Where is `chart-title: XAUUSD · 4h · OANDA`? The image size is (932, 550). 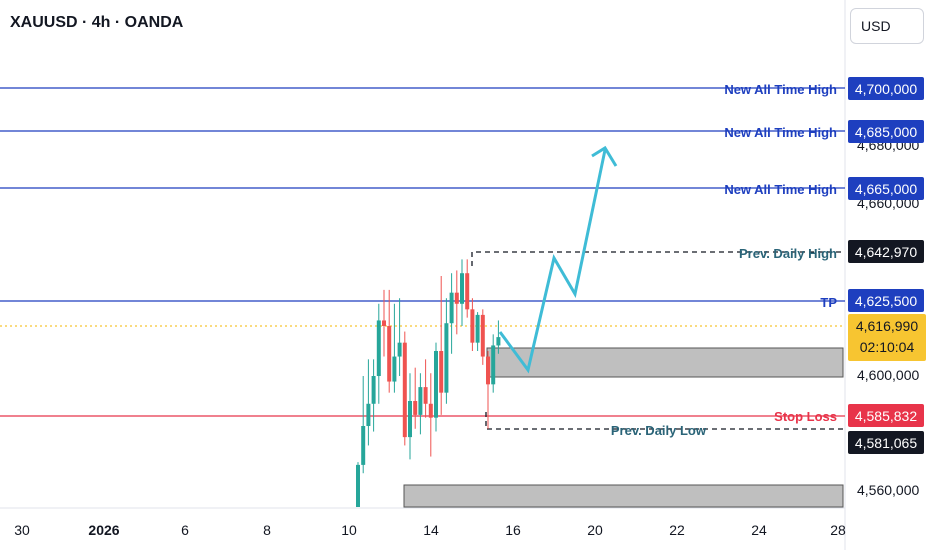 chart-title: XAUUSD · 4h · OANDA is located at coordinates (97, 22).